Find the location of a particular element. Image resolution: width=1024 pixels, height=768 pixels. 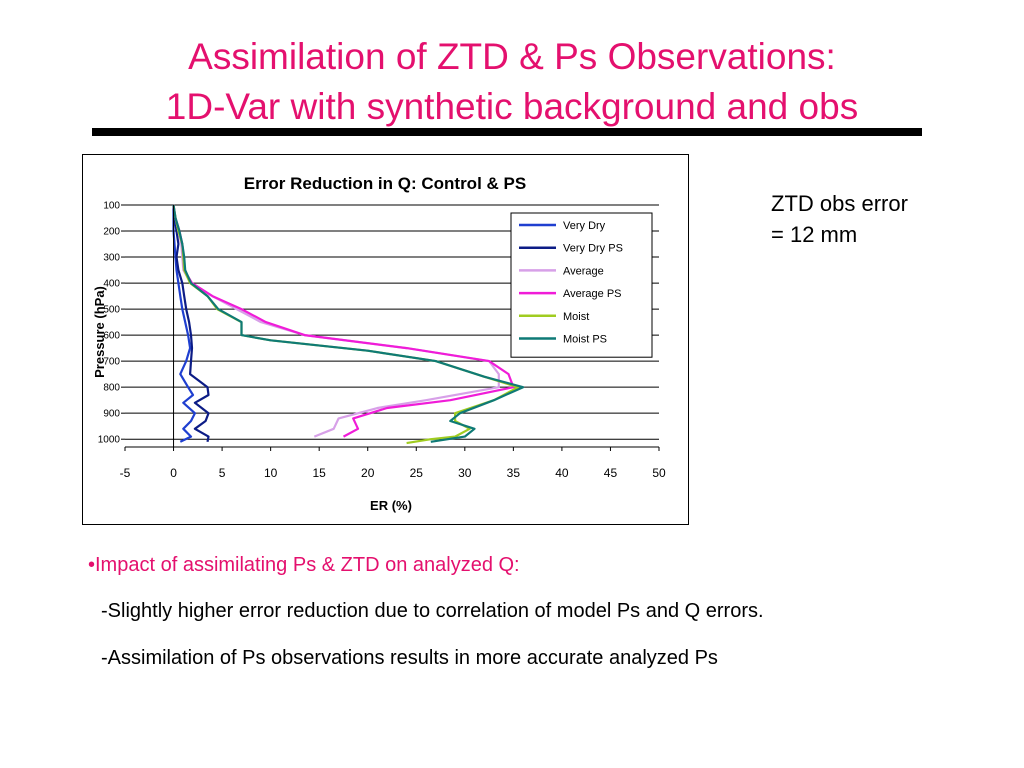

y-tick-label-800: 800 is located at coordinates (111, 388).